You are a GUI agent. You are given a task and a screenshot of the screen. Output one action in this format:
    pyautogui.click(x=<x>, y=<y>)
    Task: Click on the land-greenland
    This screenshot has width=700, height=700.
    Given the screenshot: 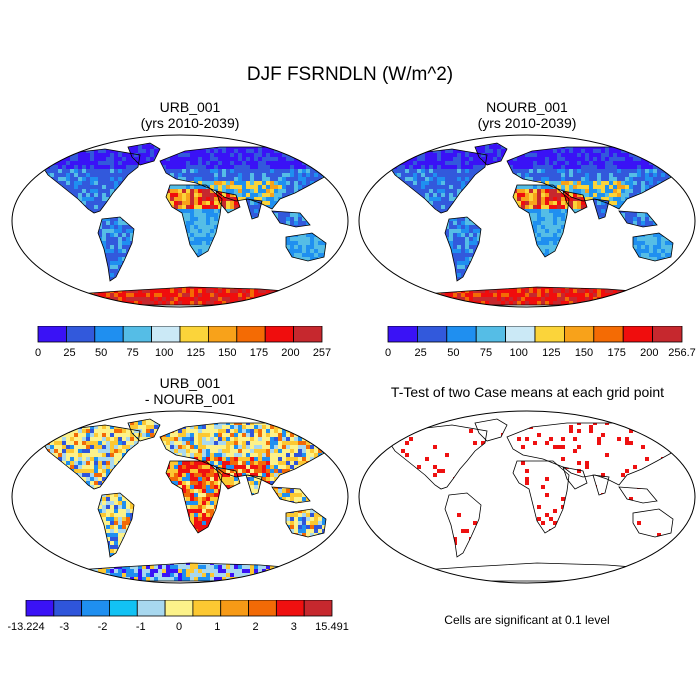 What is the action you would take?
    pyautogui.click(x=527, y=497)
    